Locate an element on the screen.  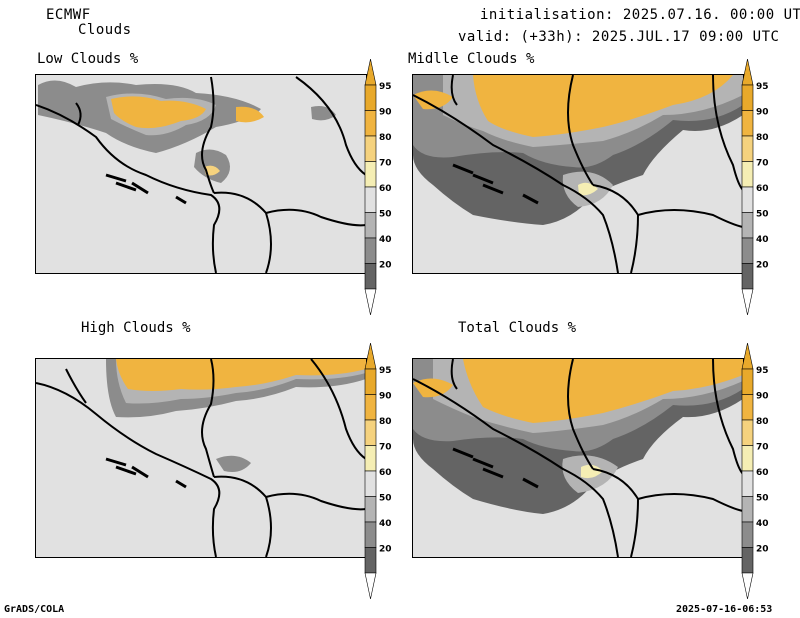
map-panel-high is located at coordinates (201, 458).